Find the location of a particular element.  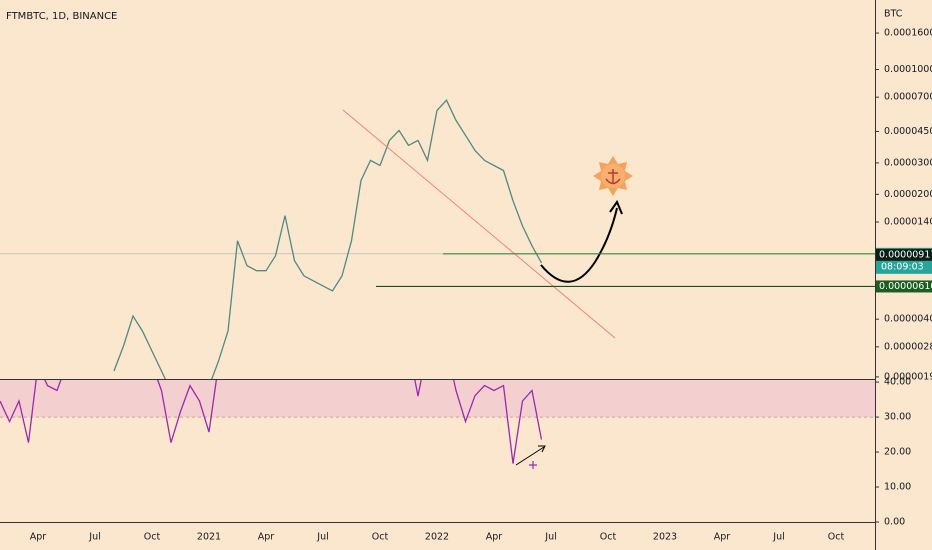

y-tick-label: 0.00007000 is located at coordinates (908, 97).